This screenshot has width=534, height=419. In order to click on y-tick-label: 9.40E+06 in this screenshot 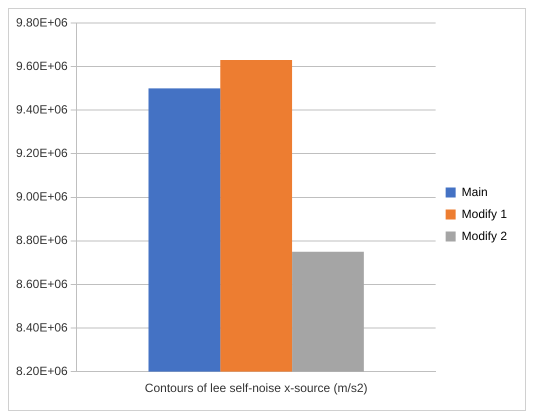, I will do `click(42, 109)`.